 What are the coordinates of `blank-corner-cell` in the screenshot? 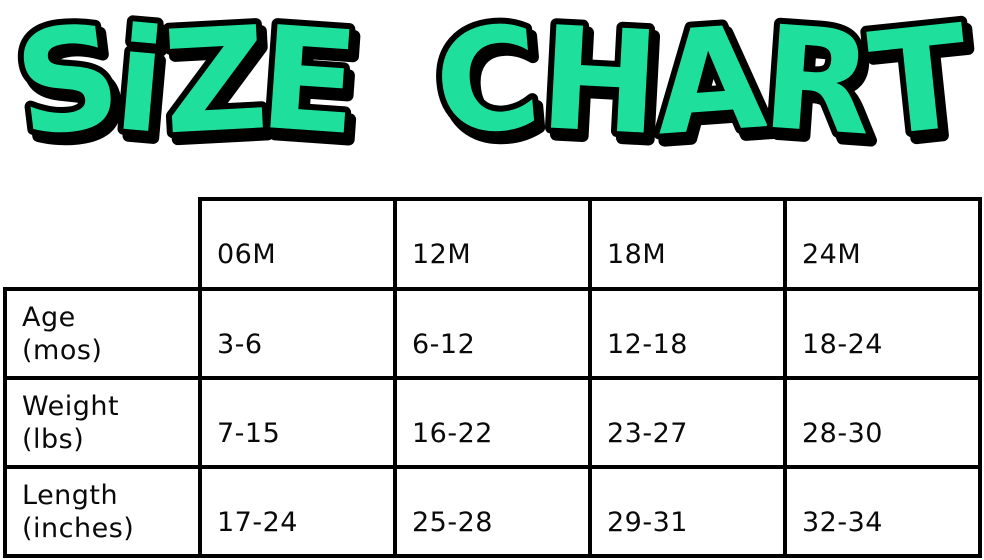 It's located at (102, 244).